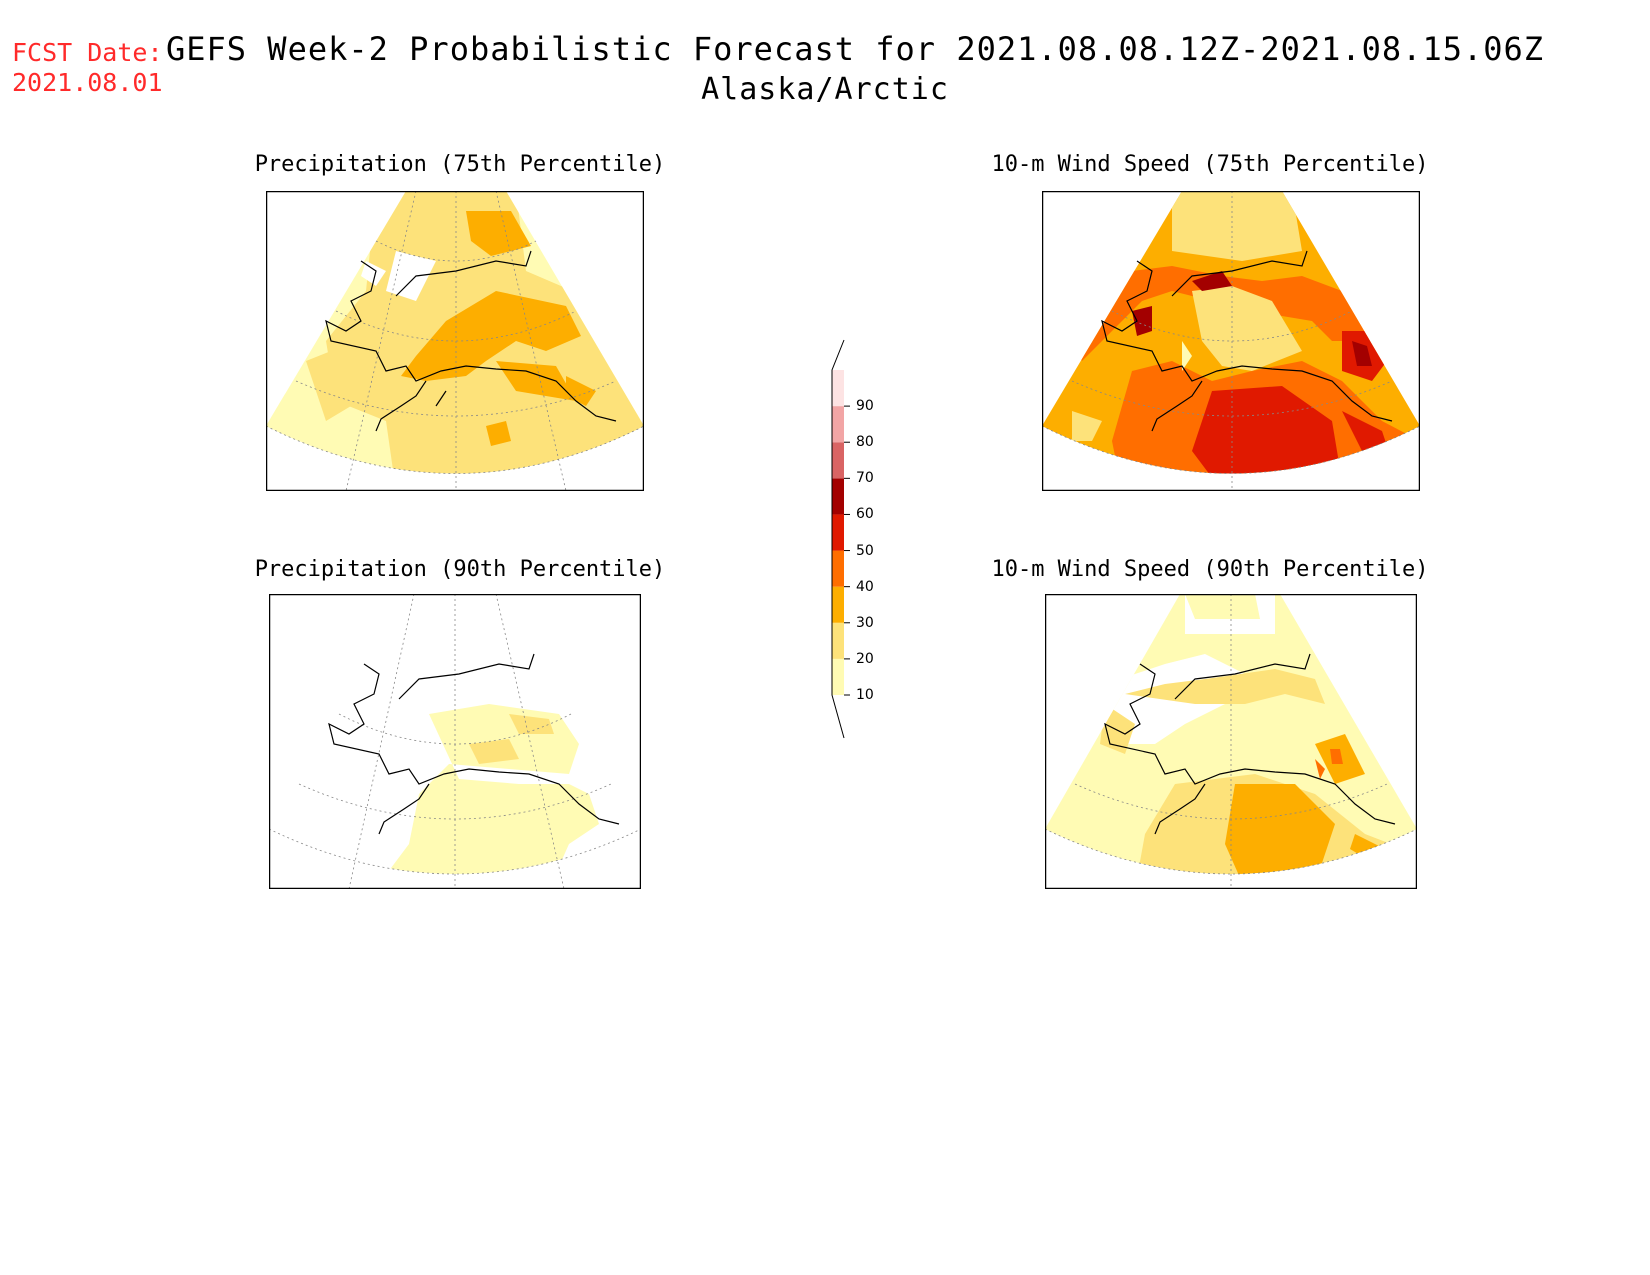 The height and width of the screenshot is (1275, 1650). I want to click on colorbar-svg, so click(840, 539).